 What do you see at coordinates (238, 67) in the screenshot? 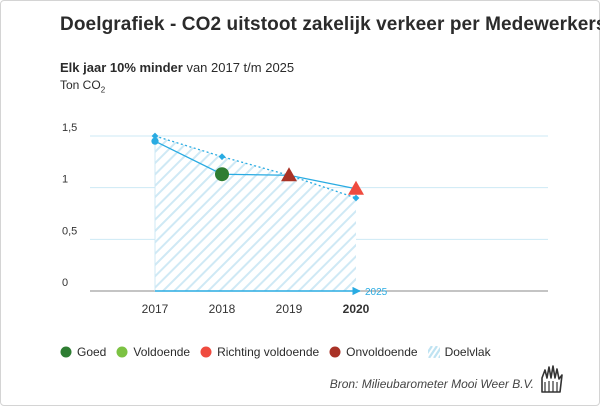
I see `subtitle-rest: van 2017 t/m 2025` at bounding box center [238, 67].